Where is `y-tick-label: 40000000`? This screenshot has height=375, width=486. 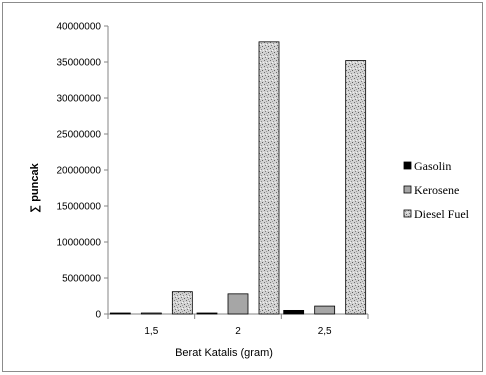
y-tick-label: 40000000 is located at coordinates (79, 27).